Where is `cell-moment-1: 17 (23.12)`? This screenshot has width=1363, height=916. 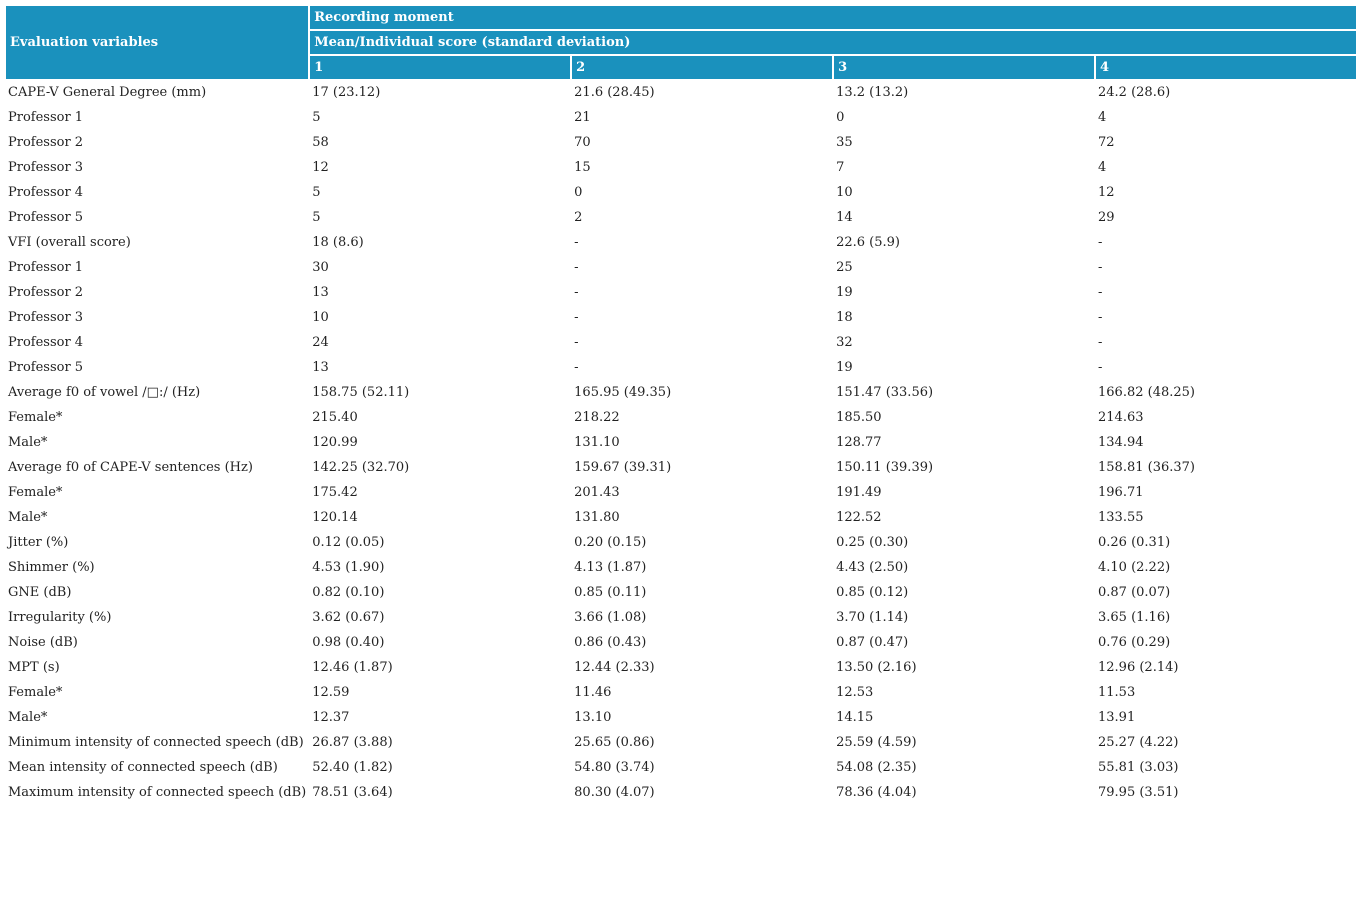 cell-moment-1: 17 (23.12) is located at coordinates (346, 92).